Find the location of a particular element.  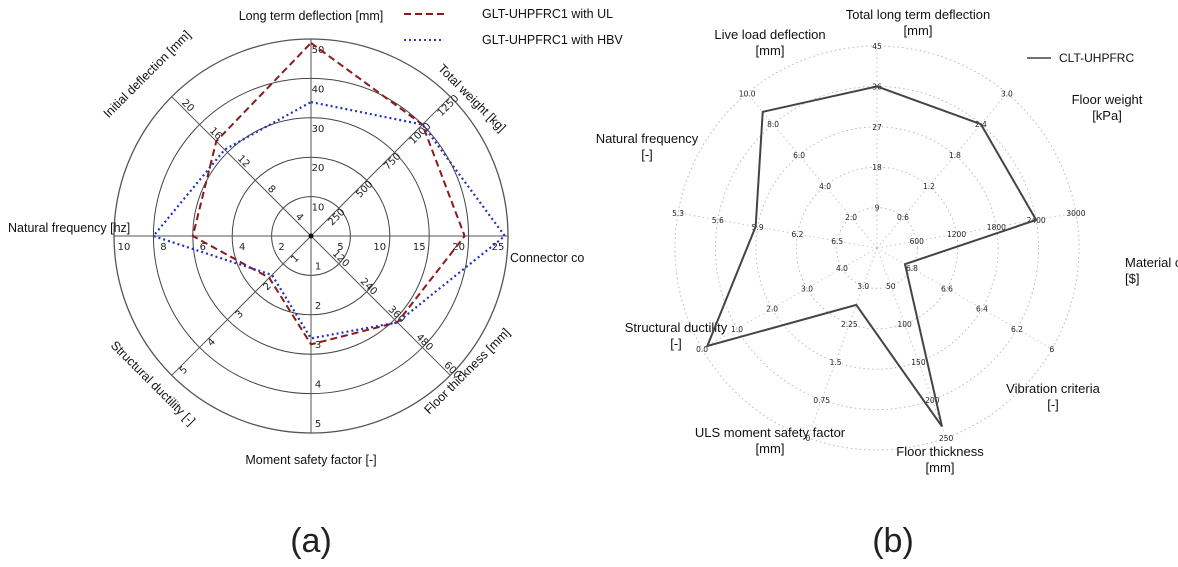

tick-label: 200 is located at coordinates (932, 400).